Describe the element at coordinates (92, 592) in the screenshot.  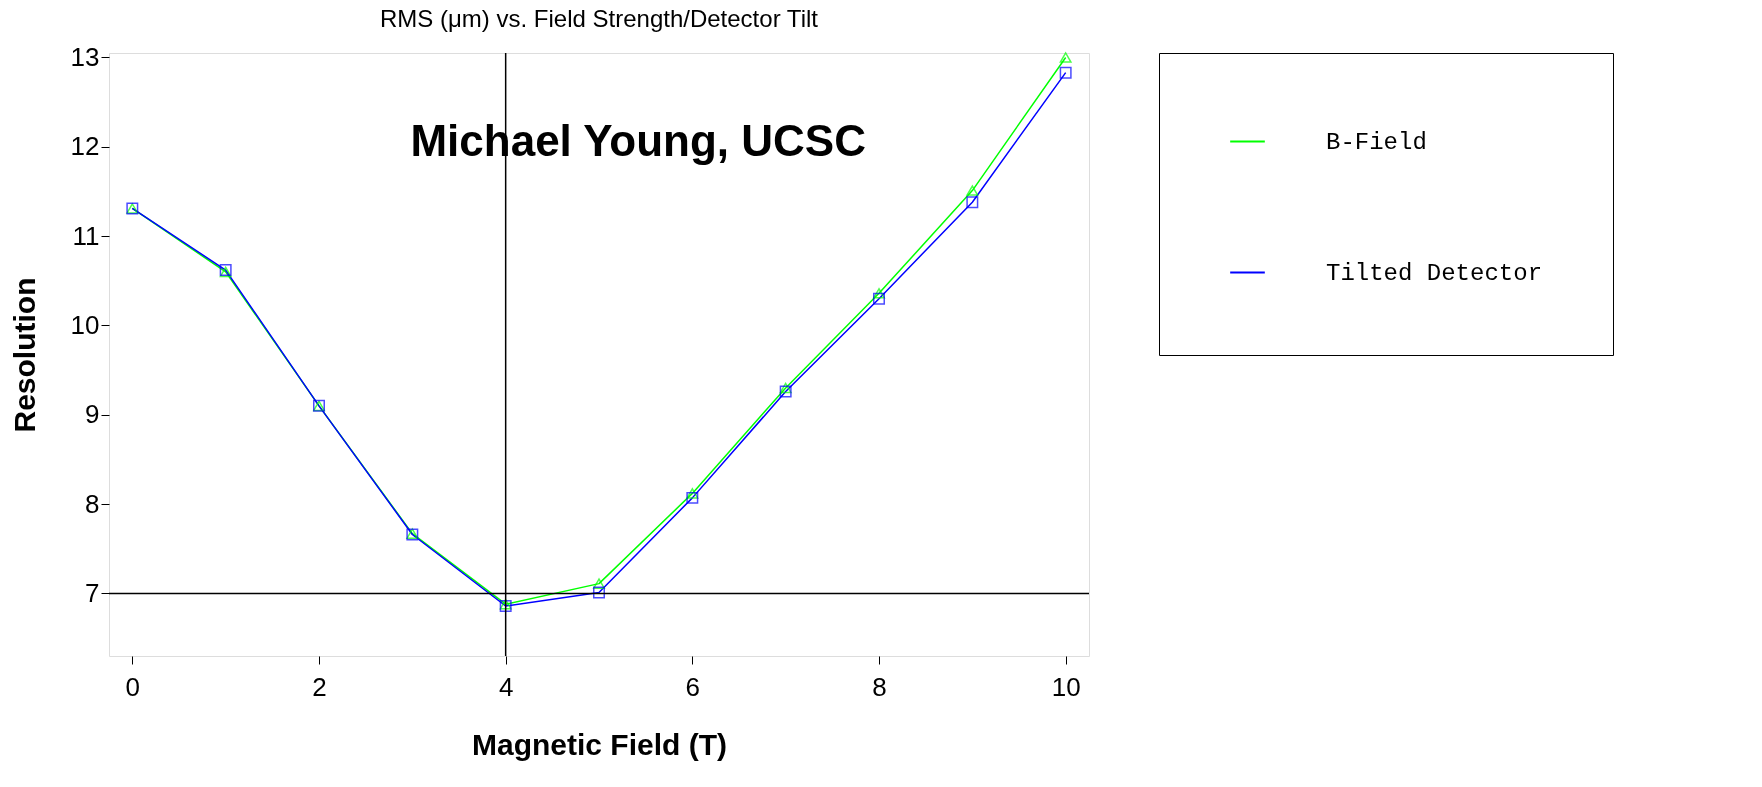
I see `y-tick-label: 7` at that location.